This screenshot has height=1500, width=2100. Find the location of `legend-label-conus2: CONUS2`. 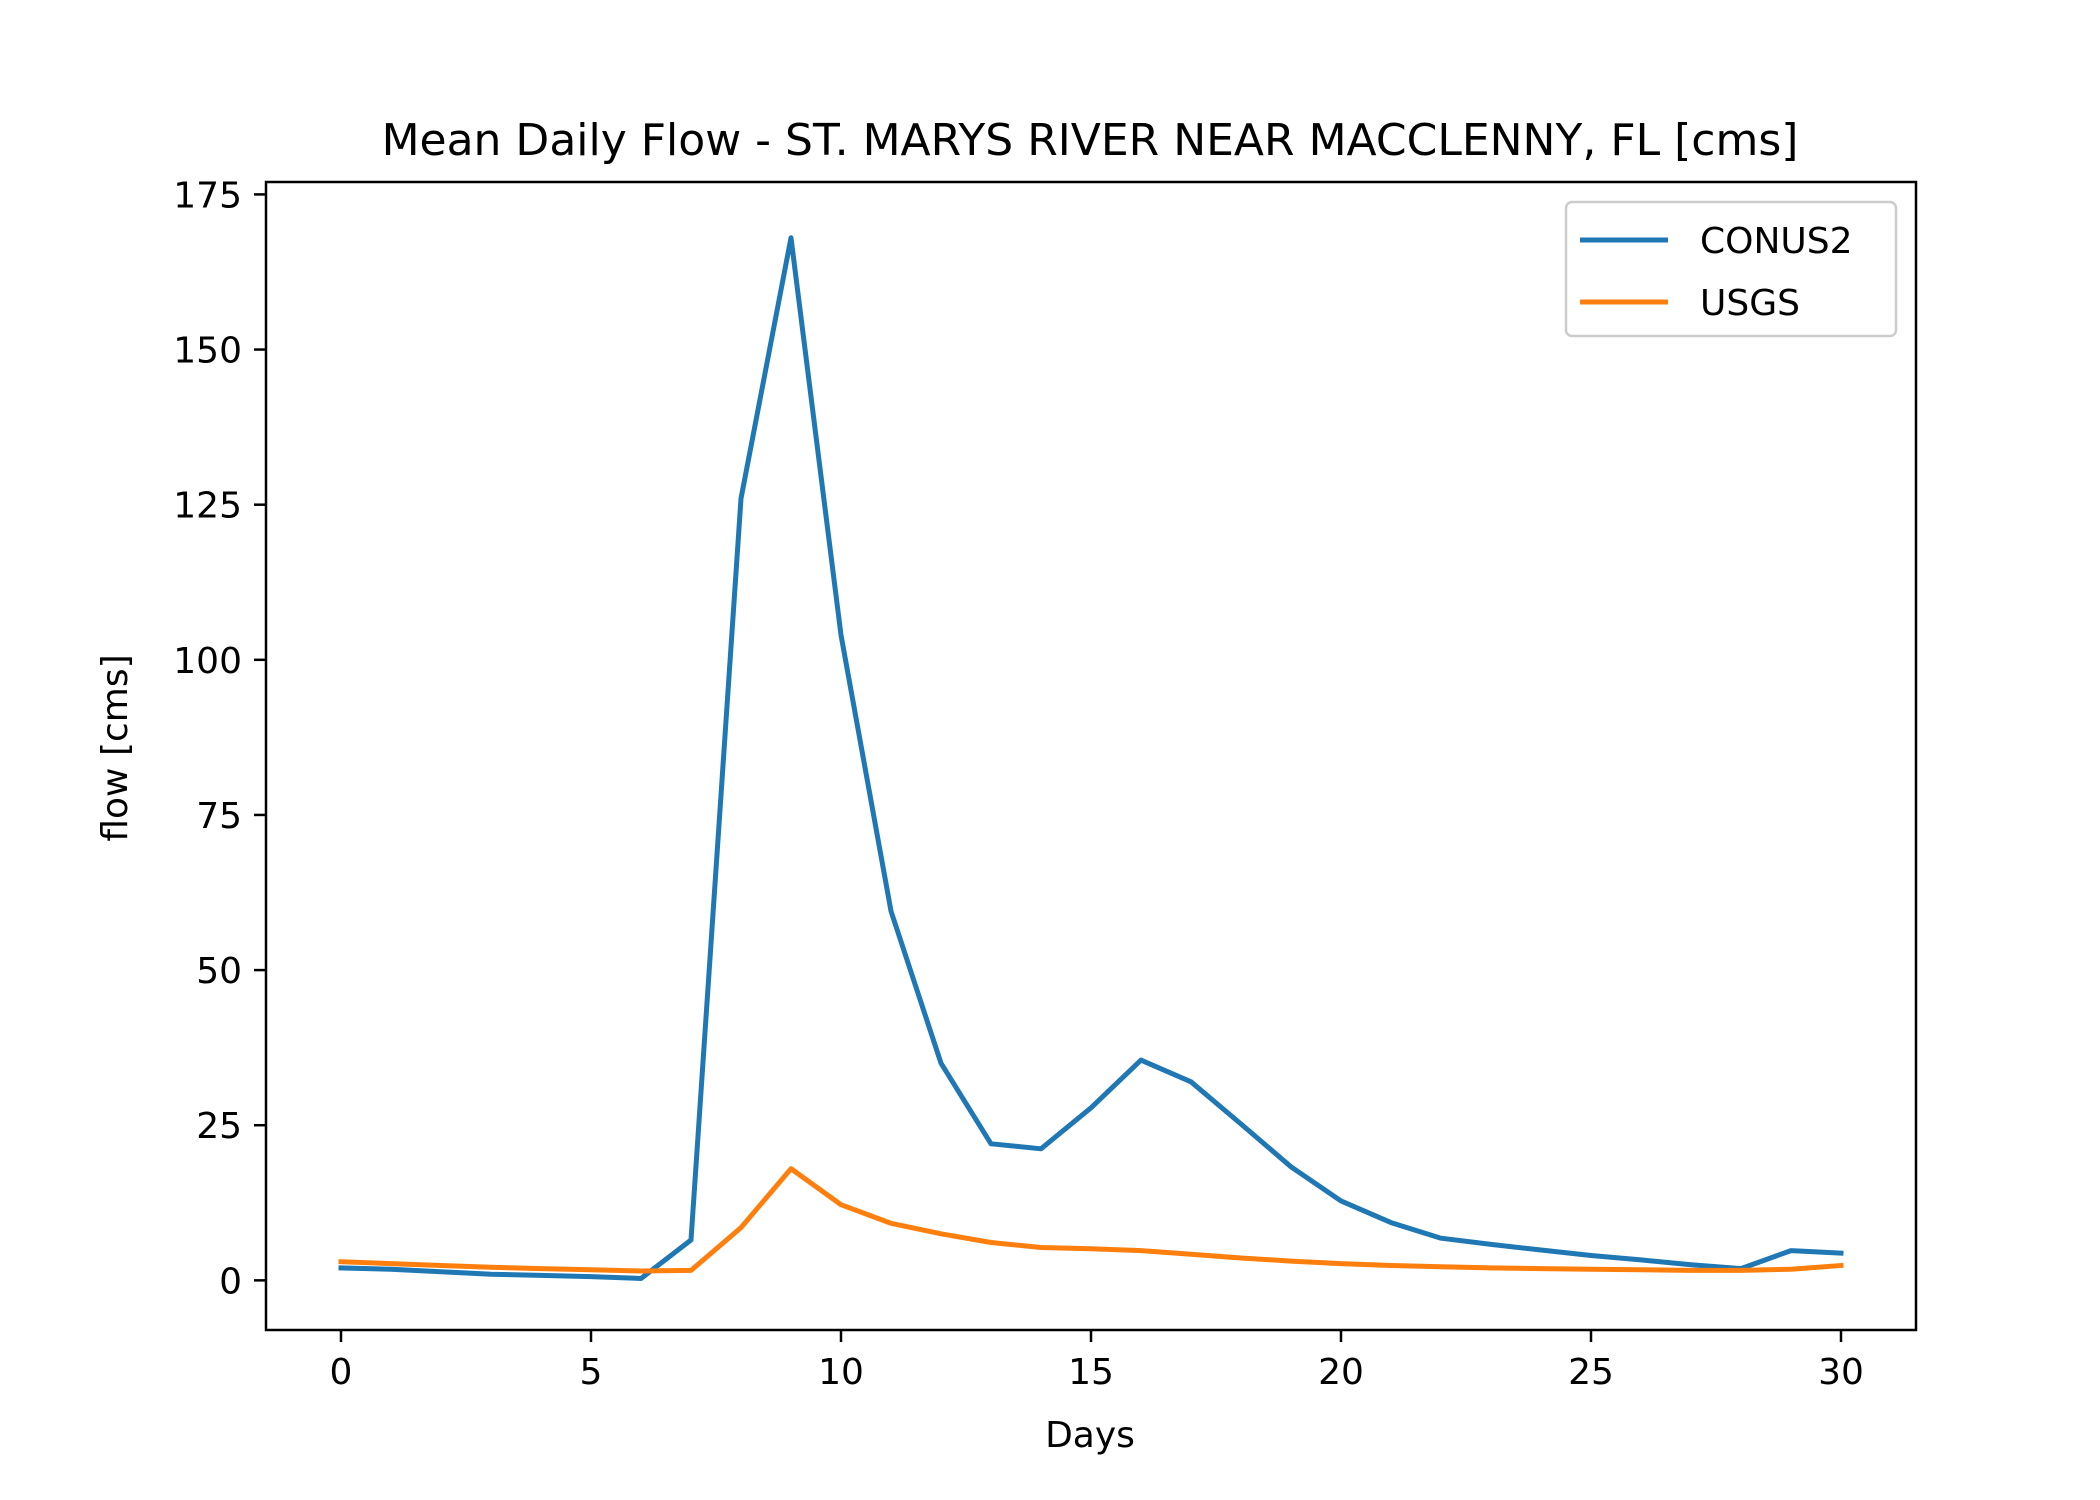

legend-label-conus2: CONUS2 is located at coordinates (1776, 241).